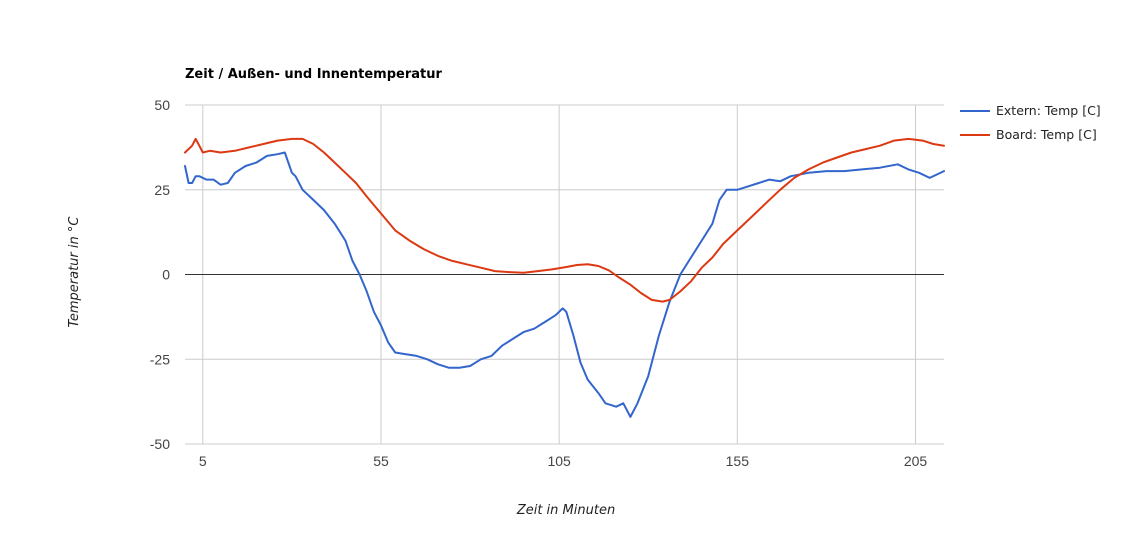 Image resolution: width=1130 pixels, height=550 pixels. I want to click on y-tick-label: 50, so click(162, 105).